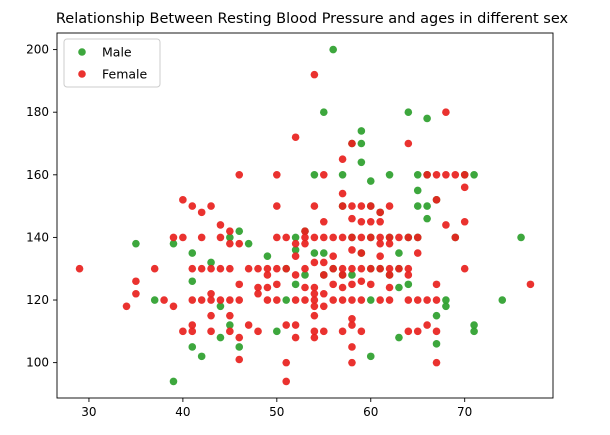 Image resolution: width=610 pixels, height=435 pixels. What do you see at coordinates (41, 206) in the screenshot?
I see `y-axis: 100 120 140 160 180 200` at bounding box center [41, 206].